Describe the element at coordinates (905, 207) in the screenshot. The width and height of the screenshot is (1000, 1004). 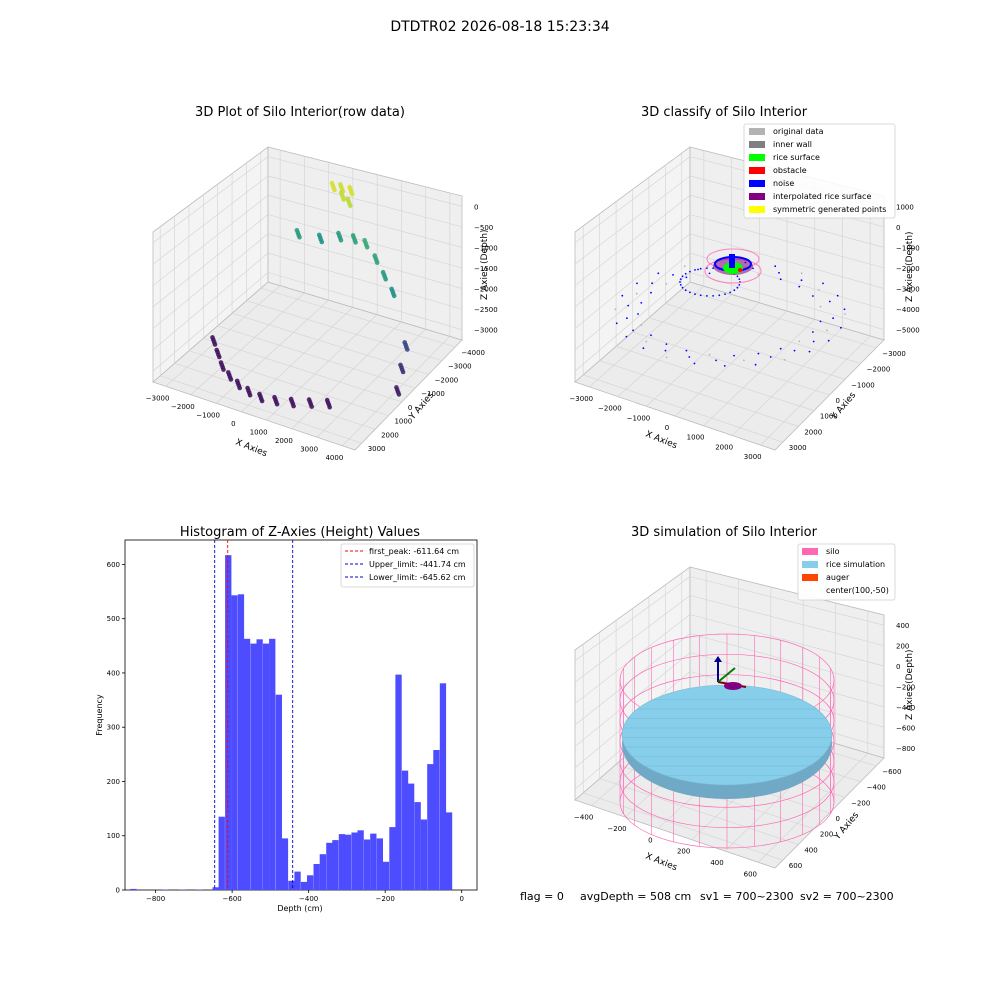
I see `z-tick-label: 1000` at that location.